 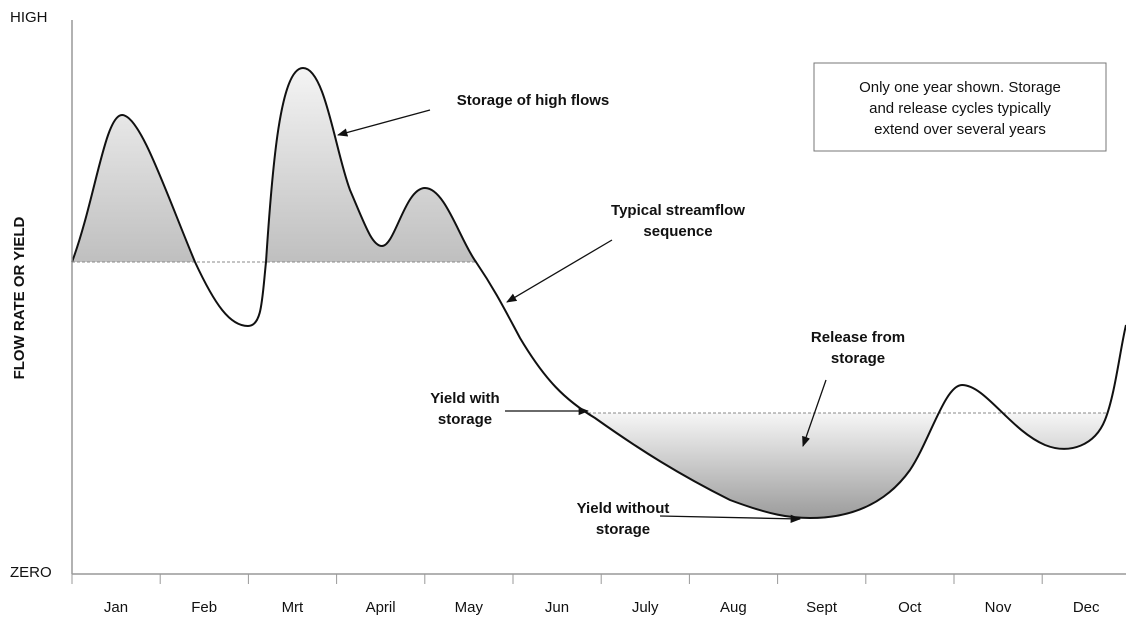 What do you see at coordinates (960, 87) in the screenshot?
I see `note-text: Only one year shown. Storage` at bounding box center [960, 87].